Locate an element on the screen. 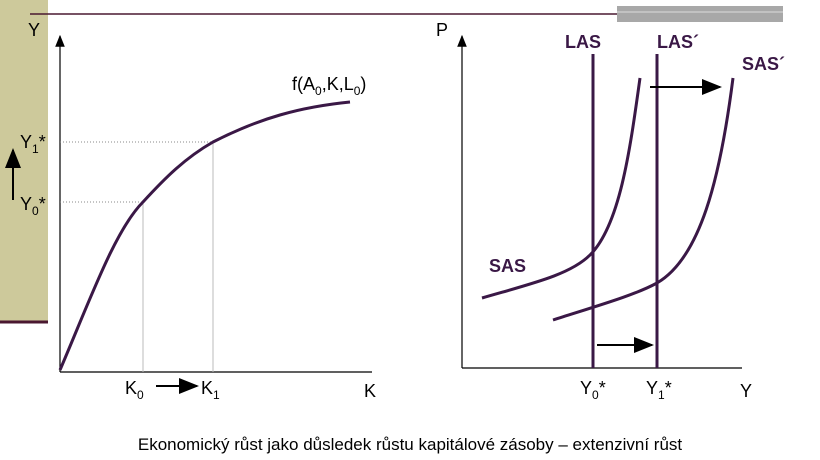 This screenshot has width=820, height=460. y-label: Y0* is located at coordinates (33, 206).